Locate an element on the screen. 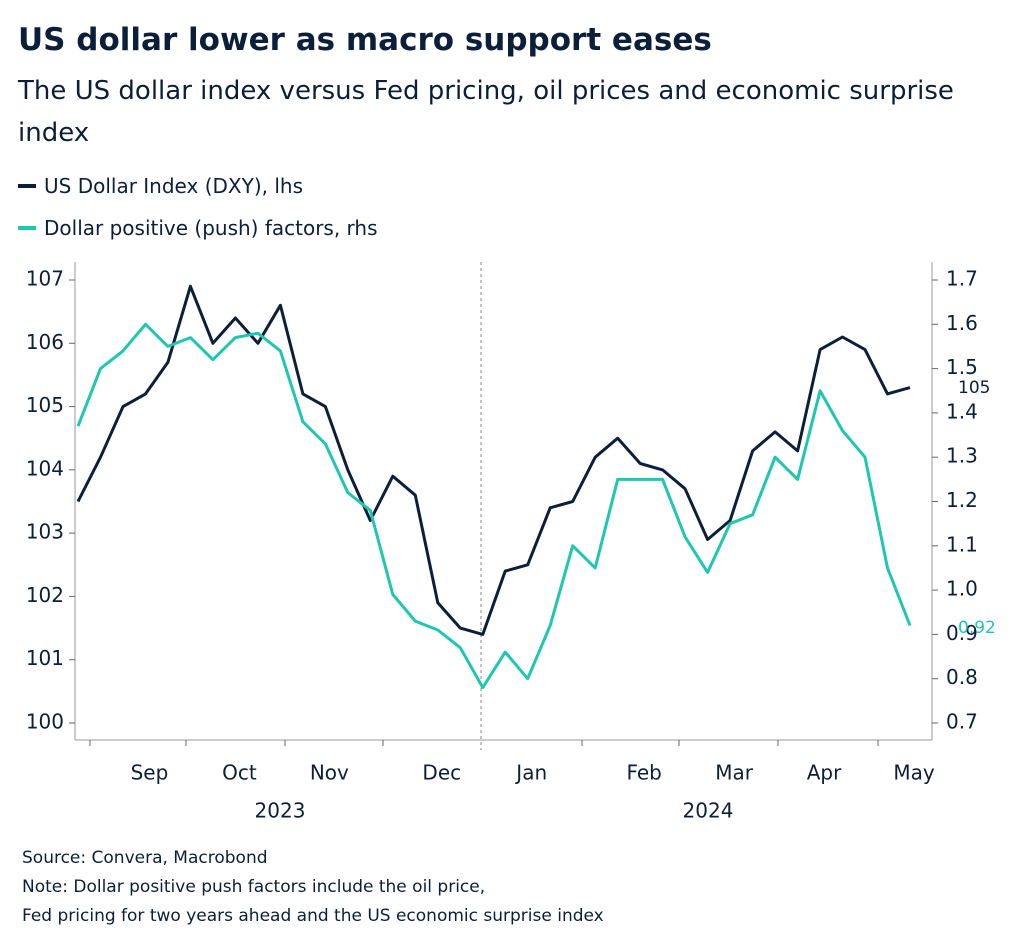 The height and width of the screenshot is (950, 1024). x-tick-label: Sep is located at coordinates (150, 773).